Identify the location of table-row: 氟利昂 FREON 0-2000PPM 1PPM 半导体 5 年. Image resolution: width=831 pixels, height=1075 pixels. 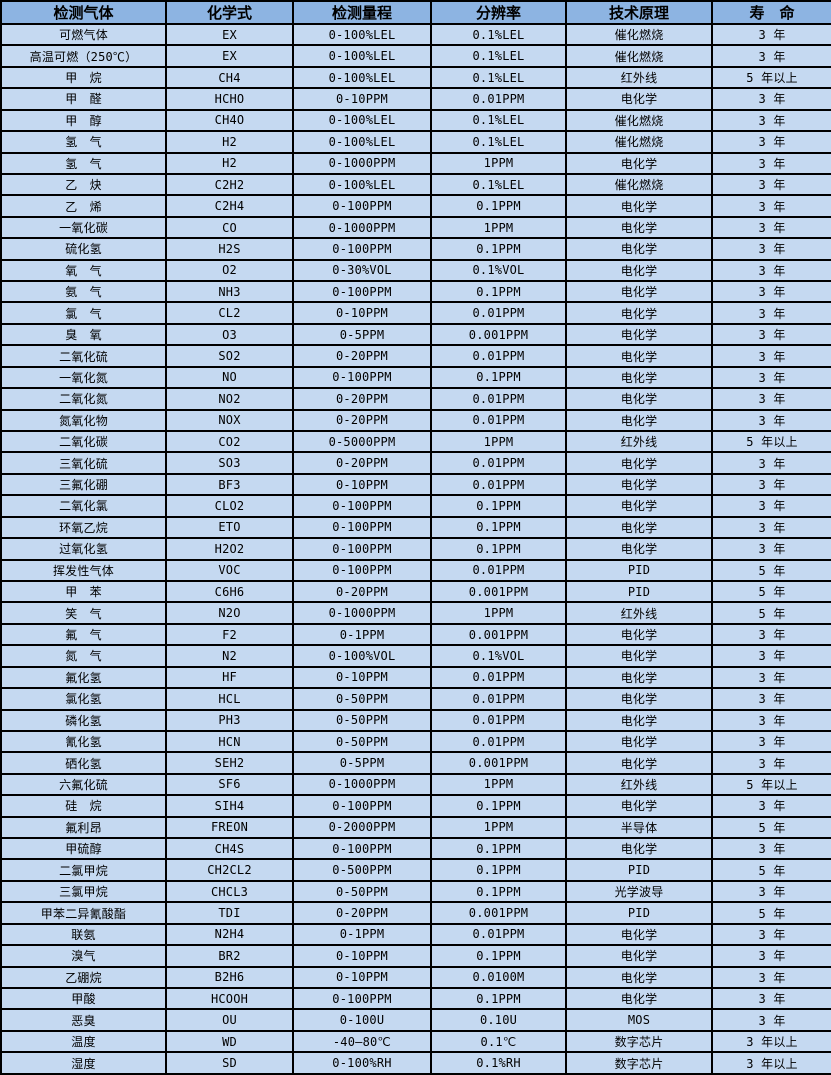
(415, 827).